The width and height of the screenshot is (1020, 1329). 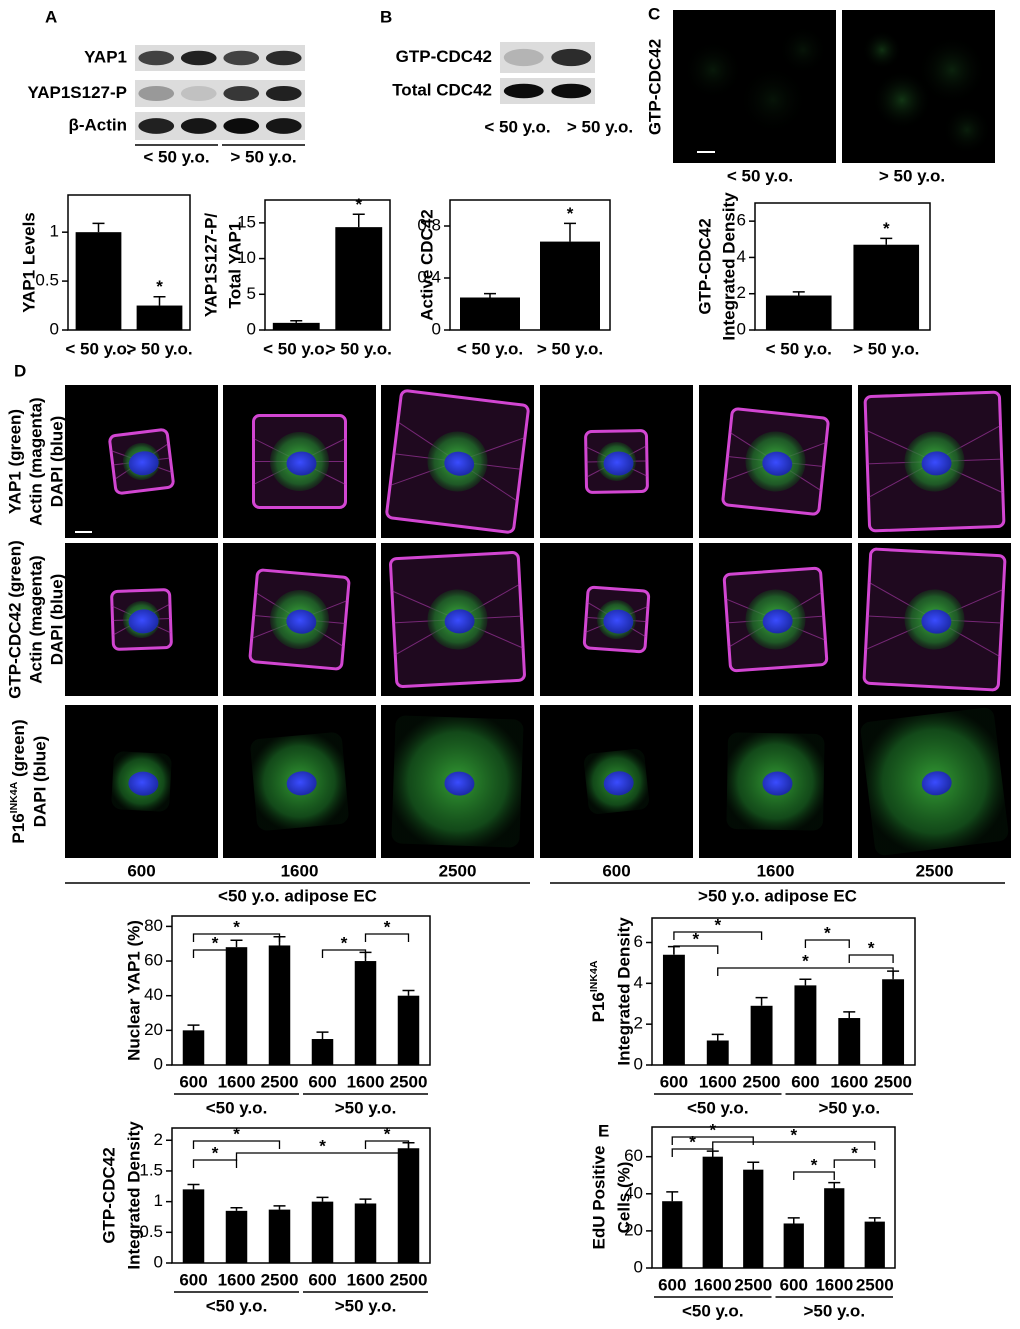 What do you see at coordinates (47, 280) in the screenshot?
I see `y-tick-label: 0.5` at bounding box center [47, 280].